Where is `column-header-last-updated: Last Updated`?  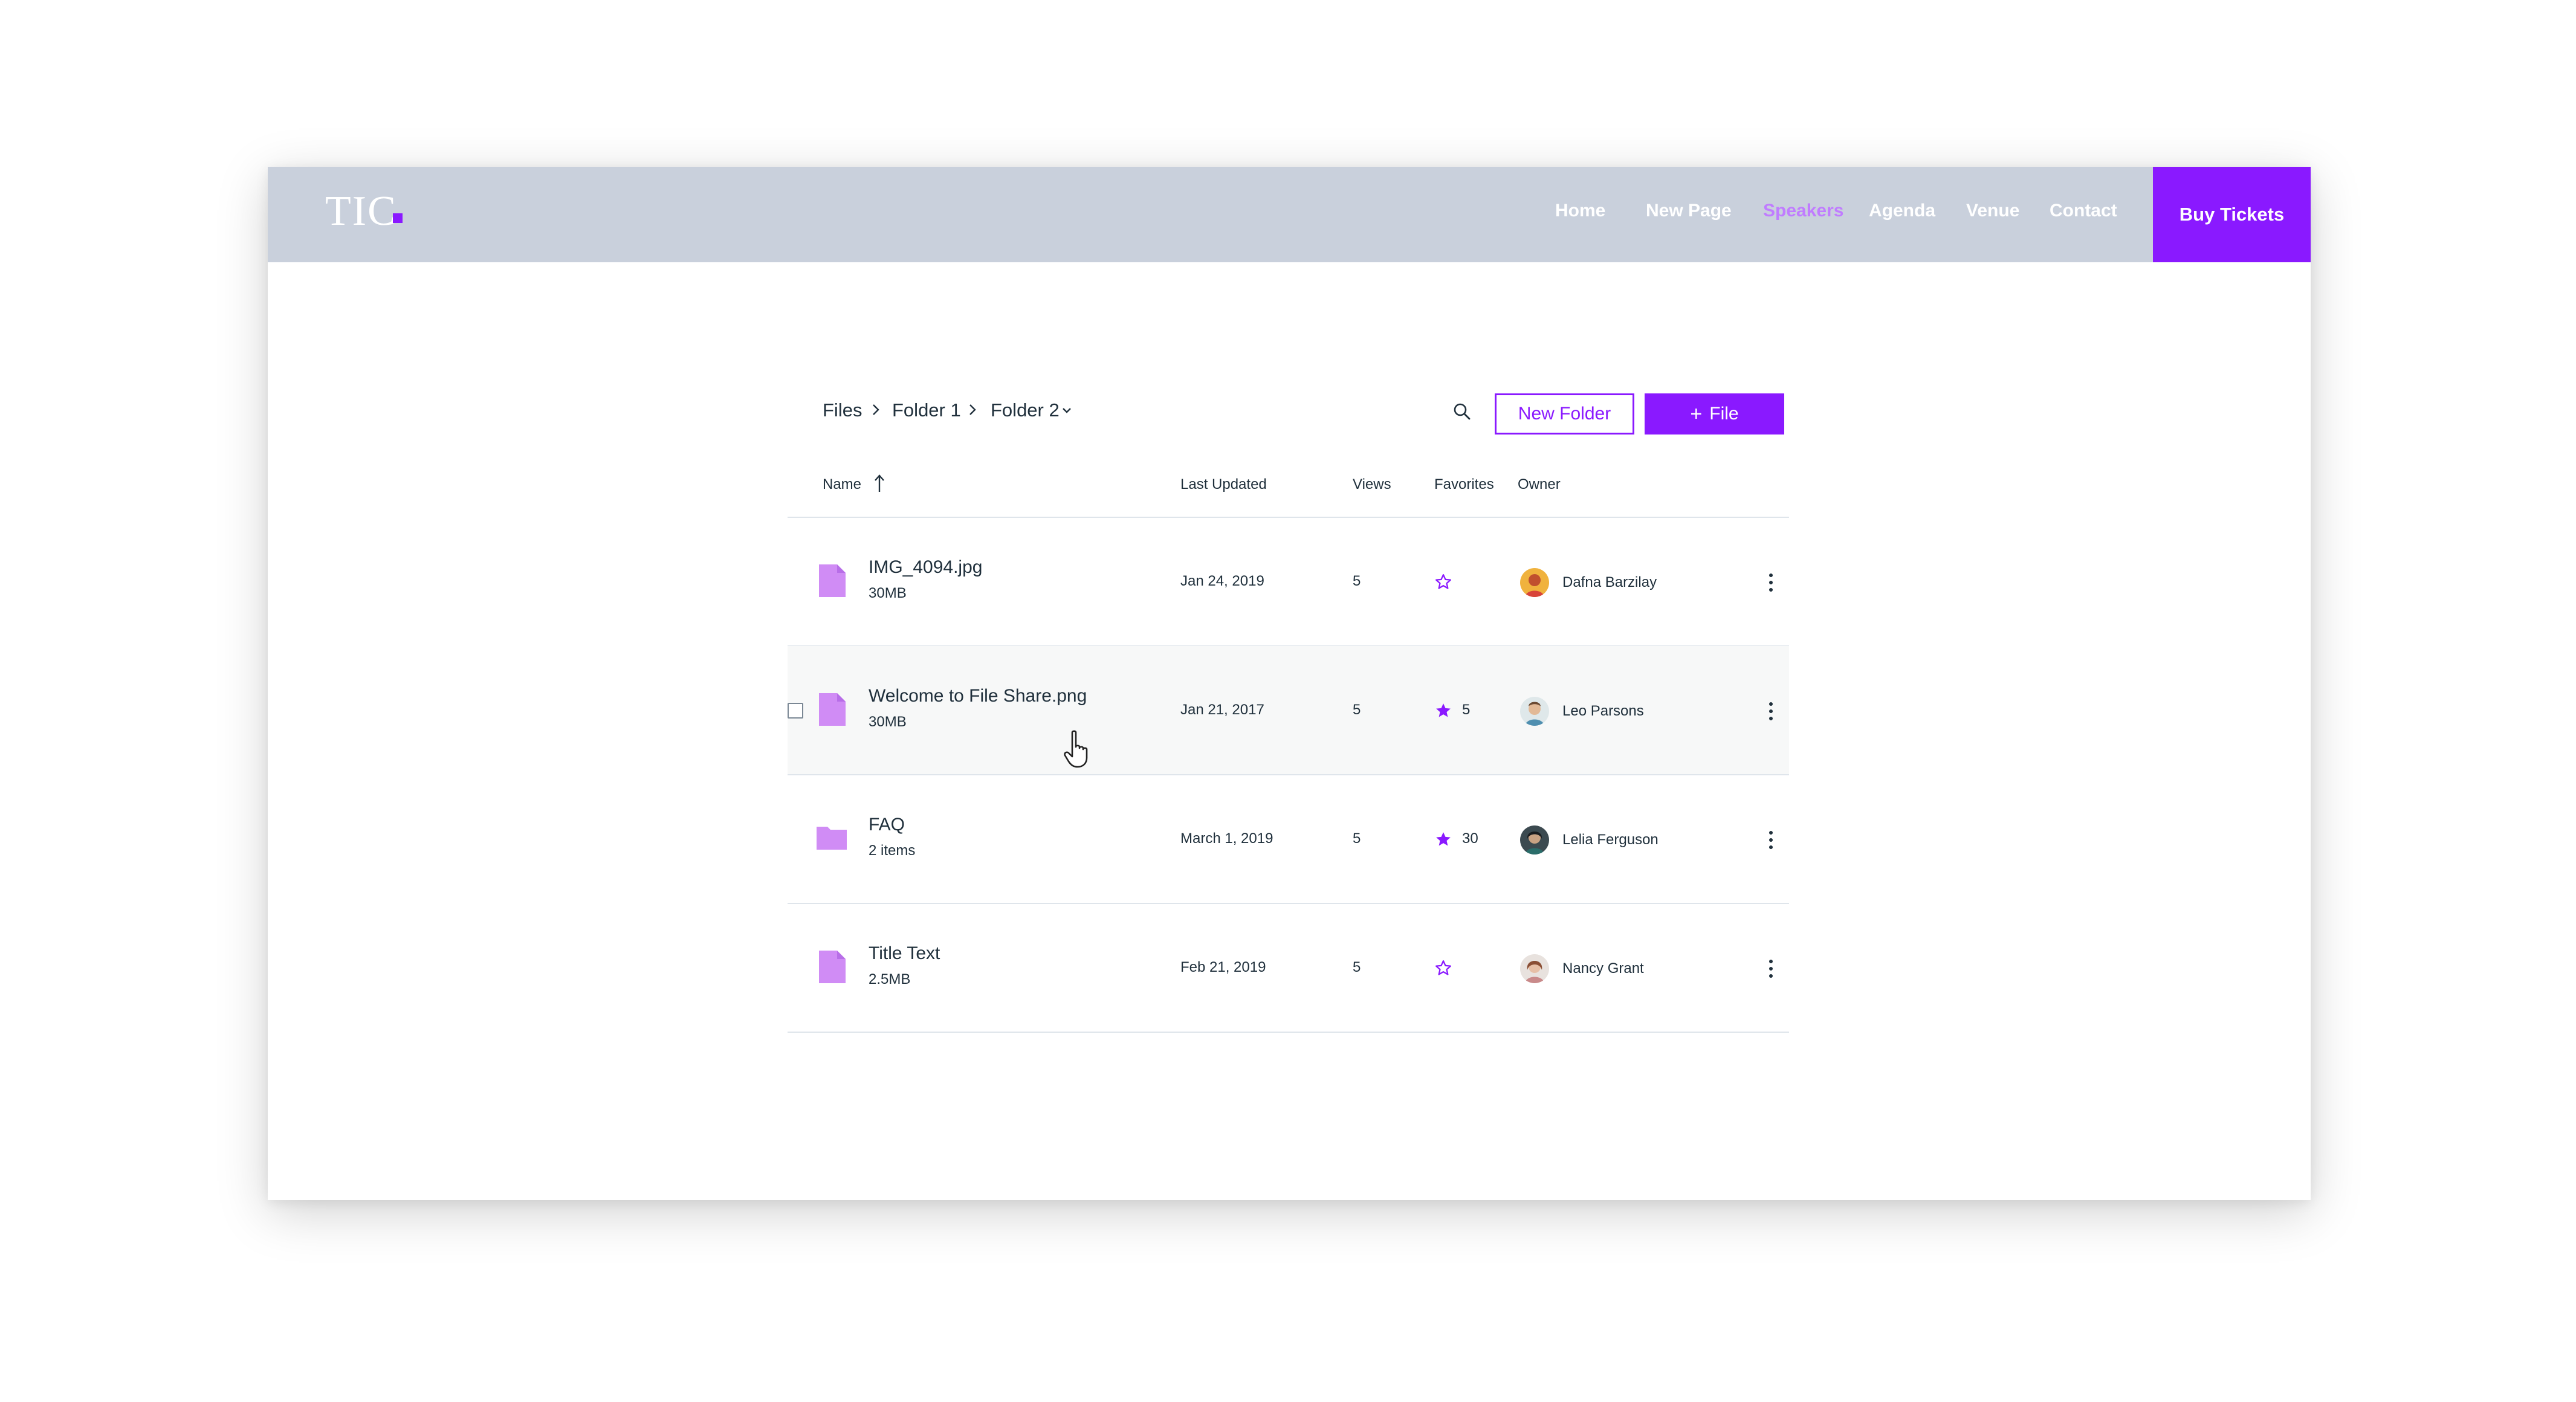
column-header-last-updated: Last Updated is located at coordinates (1223, 484).